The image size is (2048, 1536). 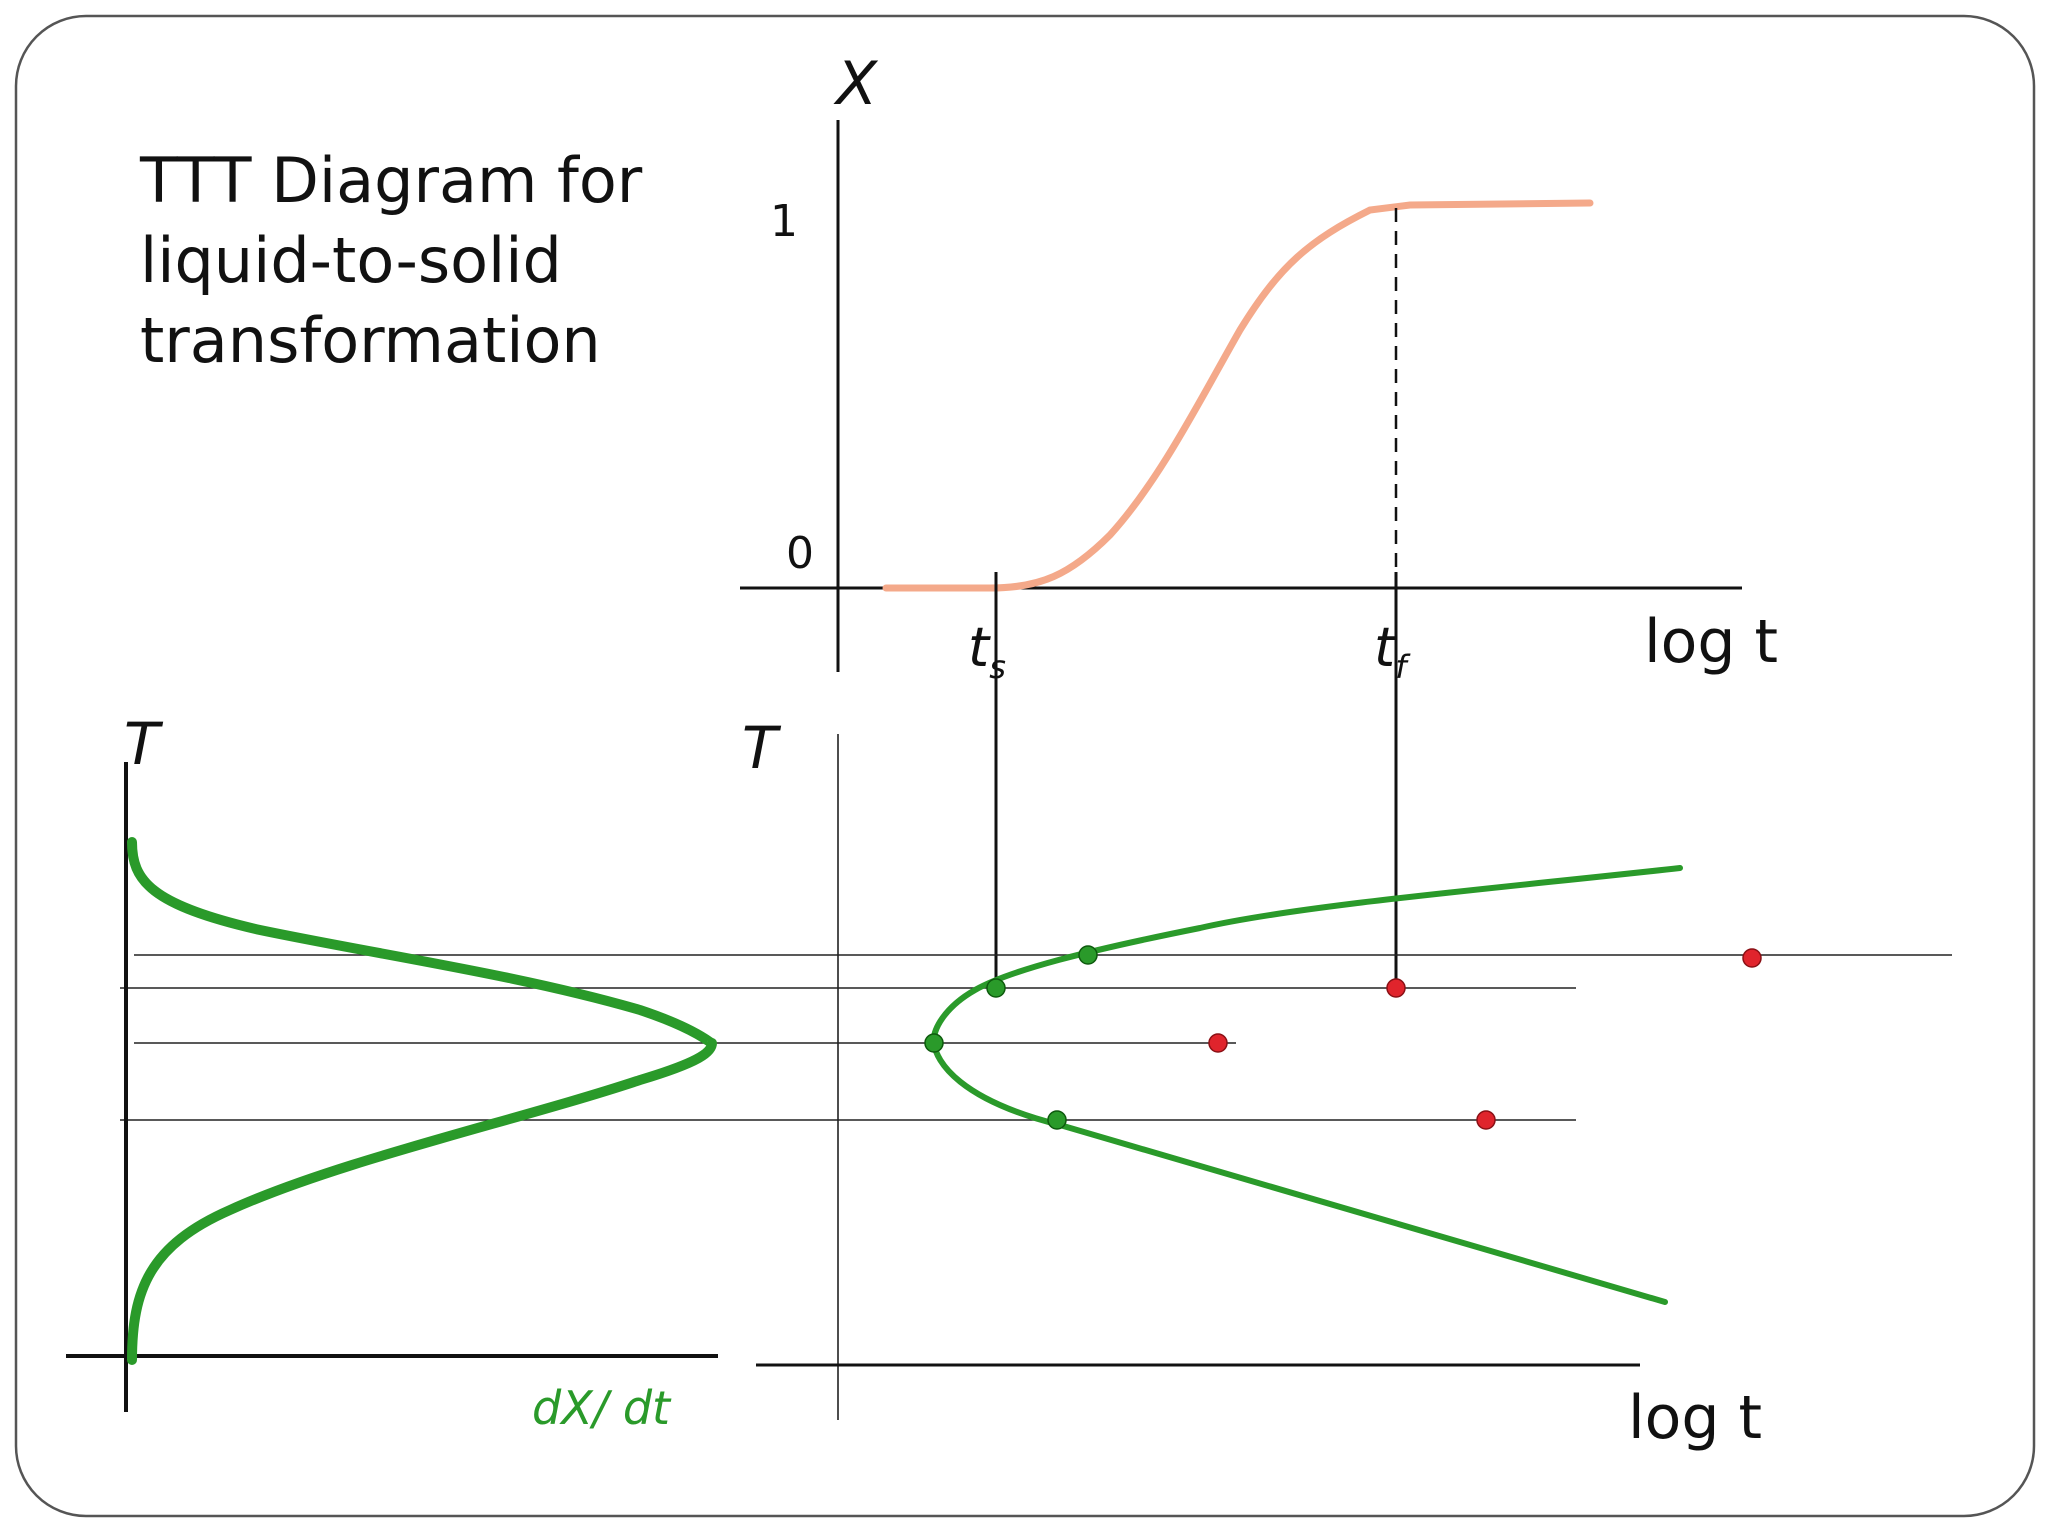 I want to click on ttt-plot-y-label: T, so click(x=762, y=748).